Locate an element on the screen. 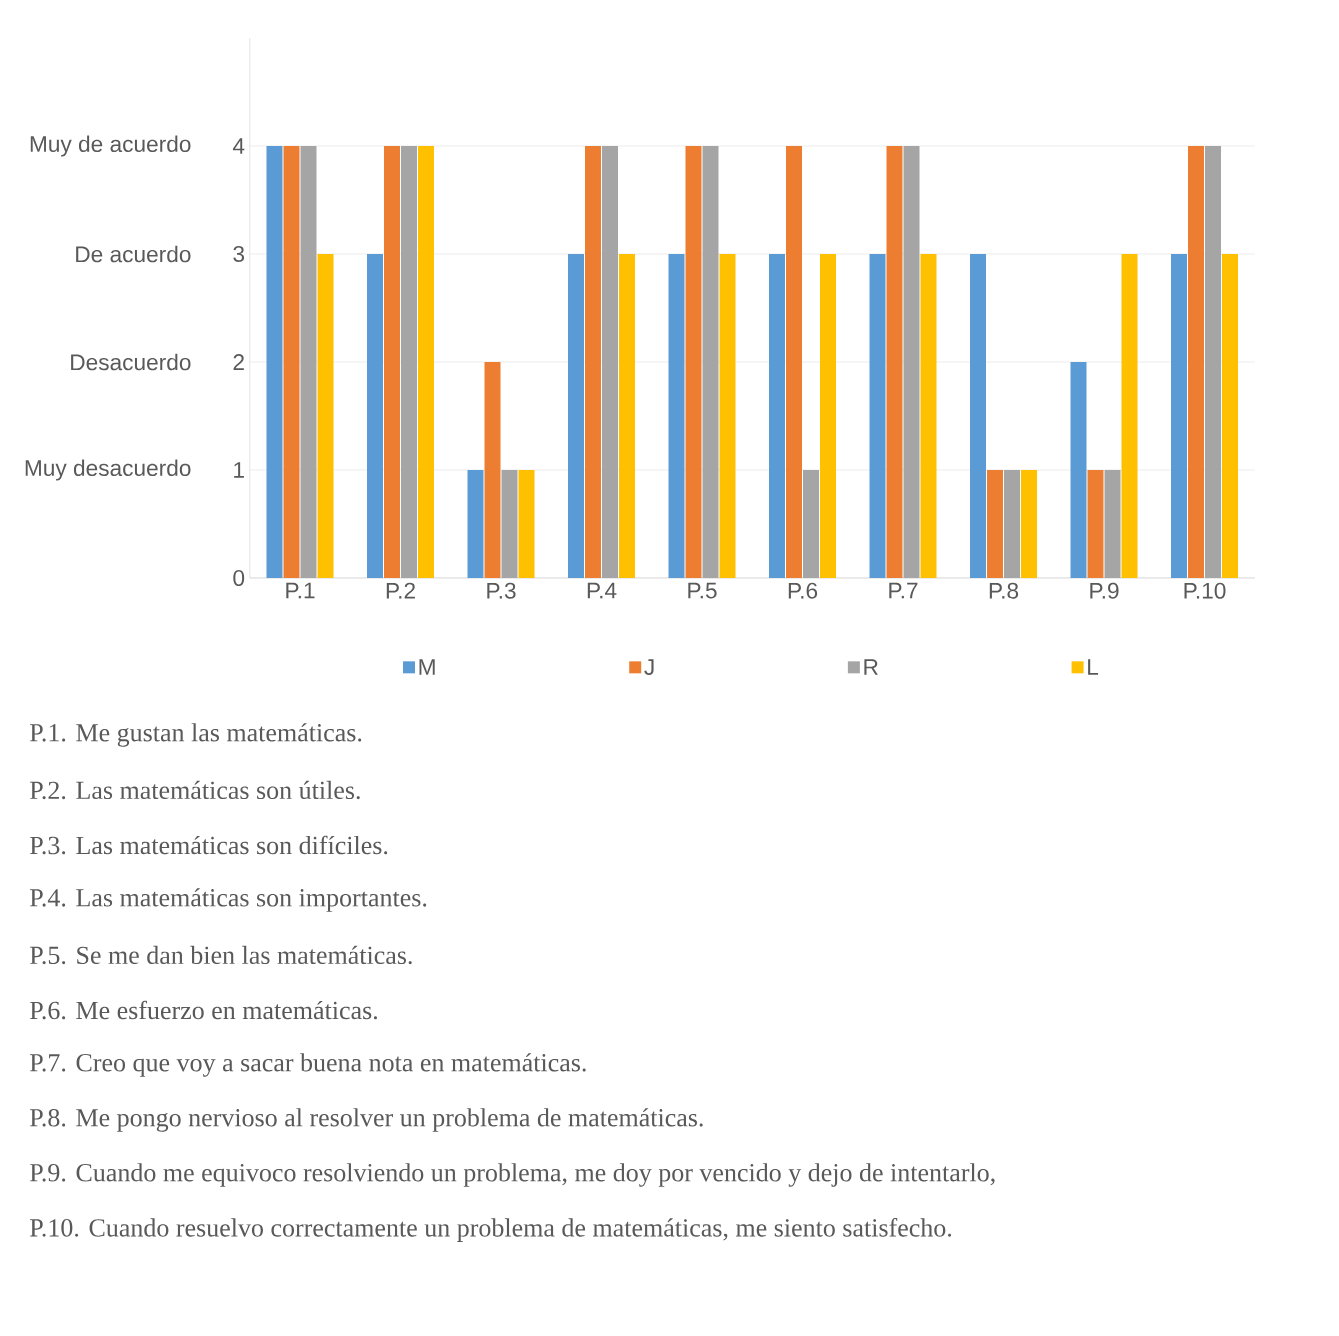 The height and width of the screenshot is (1336, 1339). x-tick-label: P.4 is located at coordinates (602, 590).